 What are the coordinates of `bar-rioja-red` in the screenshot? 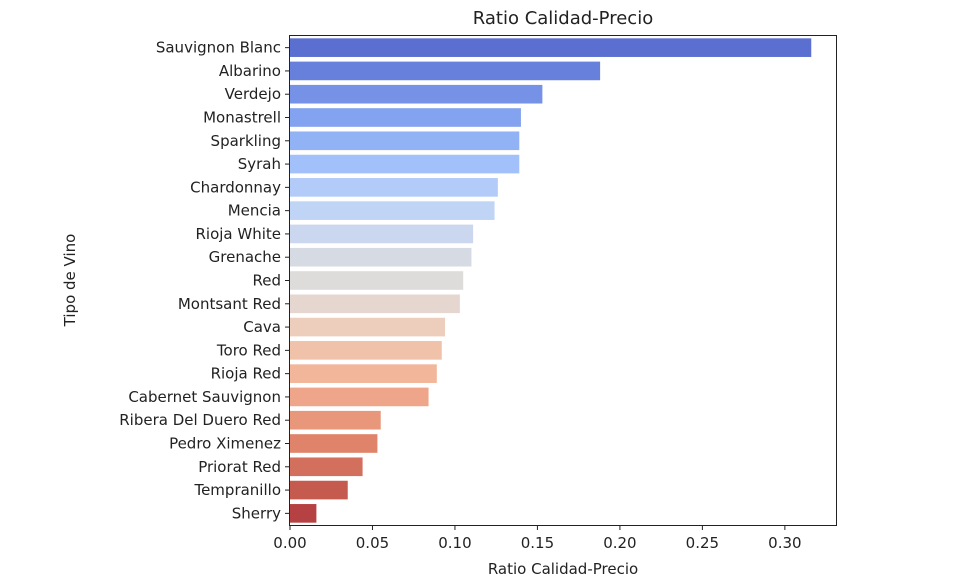 It's located at (363, 373).